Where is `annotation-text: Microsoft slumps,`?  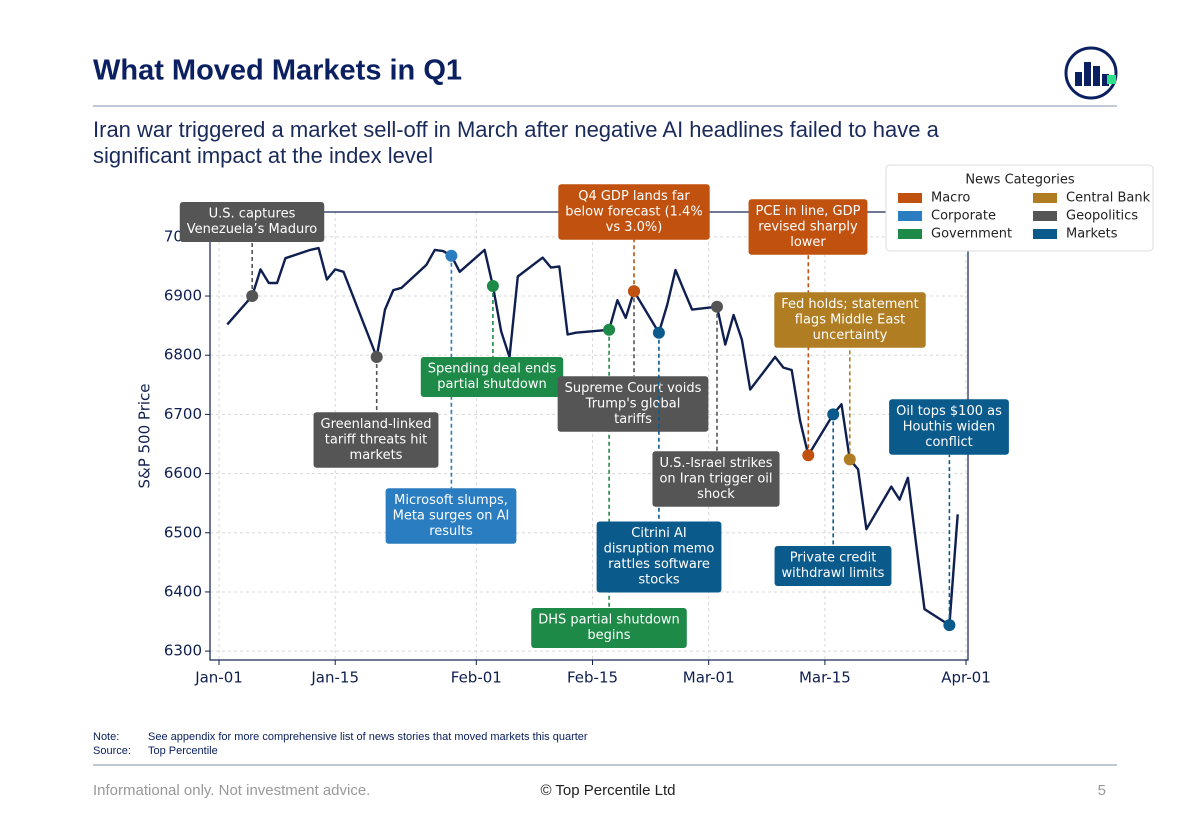
annotation-text: Microsoft slumps, is located at coordinates (451, 500).